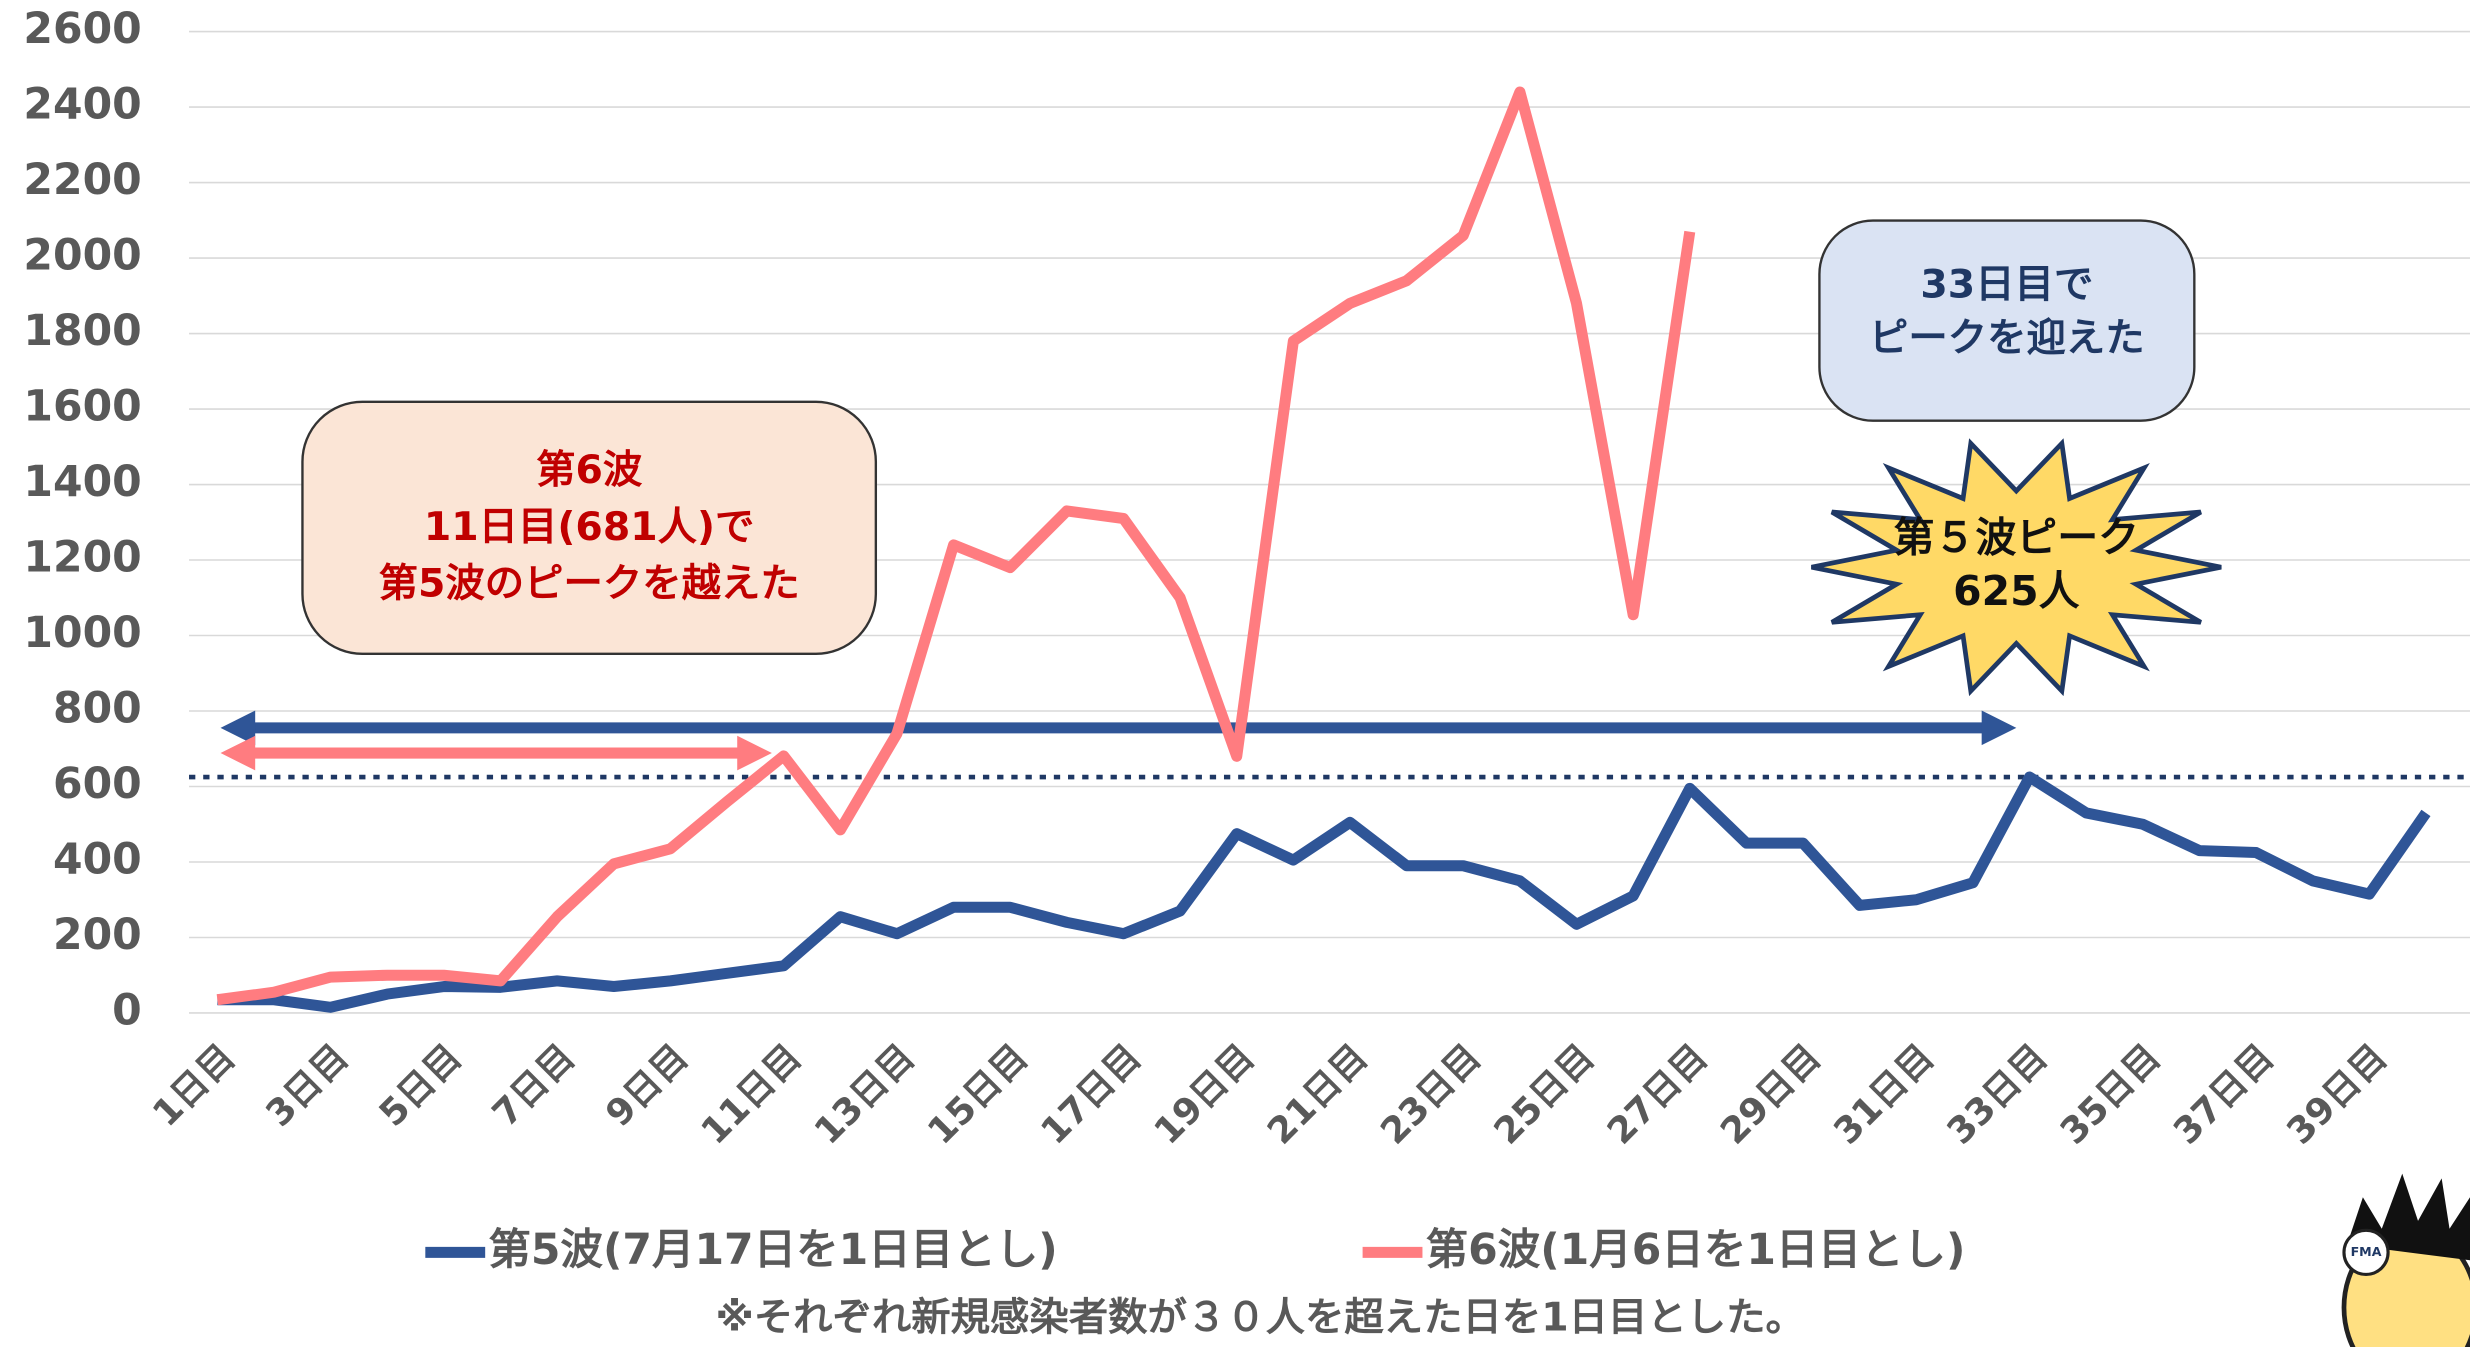 Image resolution: width=2470 pixels, height=1347 pixels. What do you see at coordinates (97, 859) in the screenshot?
I see `y-tick-label: 400` at bounding box center [97, 859].